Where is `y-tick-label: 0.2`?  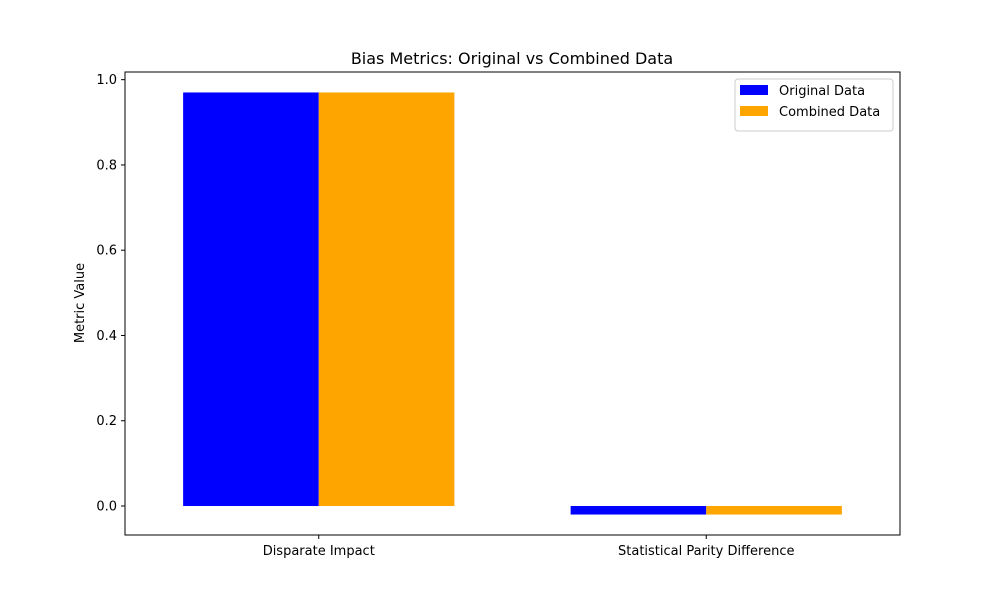 y-tick-label: 0.2 is located at coordinates (106, 421).